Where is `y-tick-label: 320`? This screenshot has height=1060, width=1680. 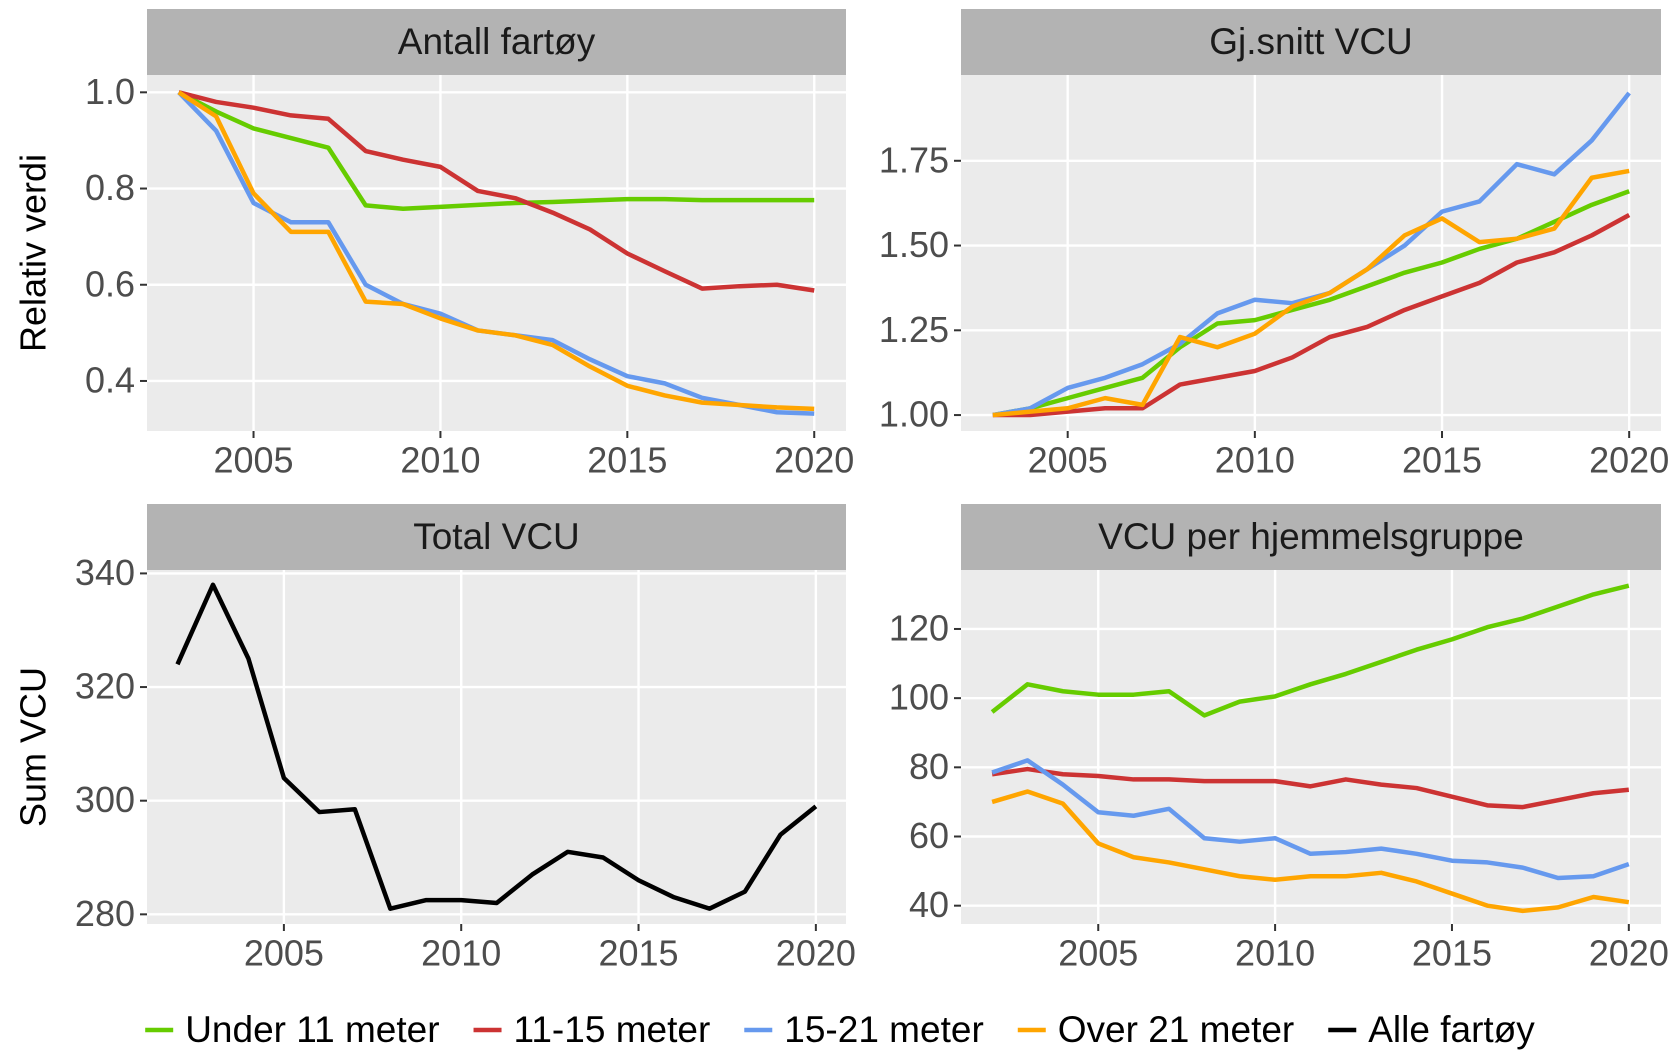
y-tick-label: 320 is located at coordinates (105, 686).